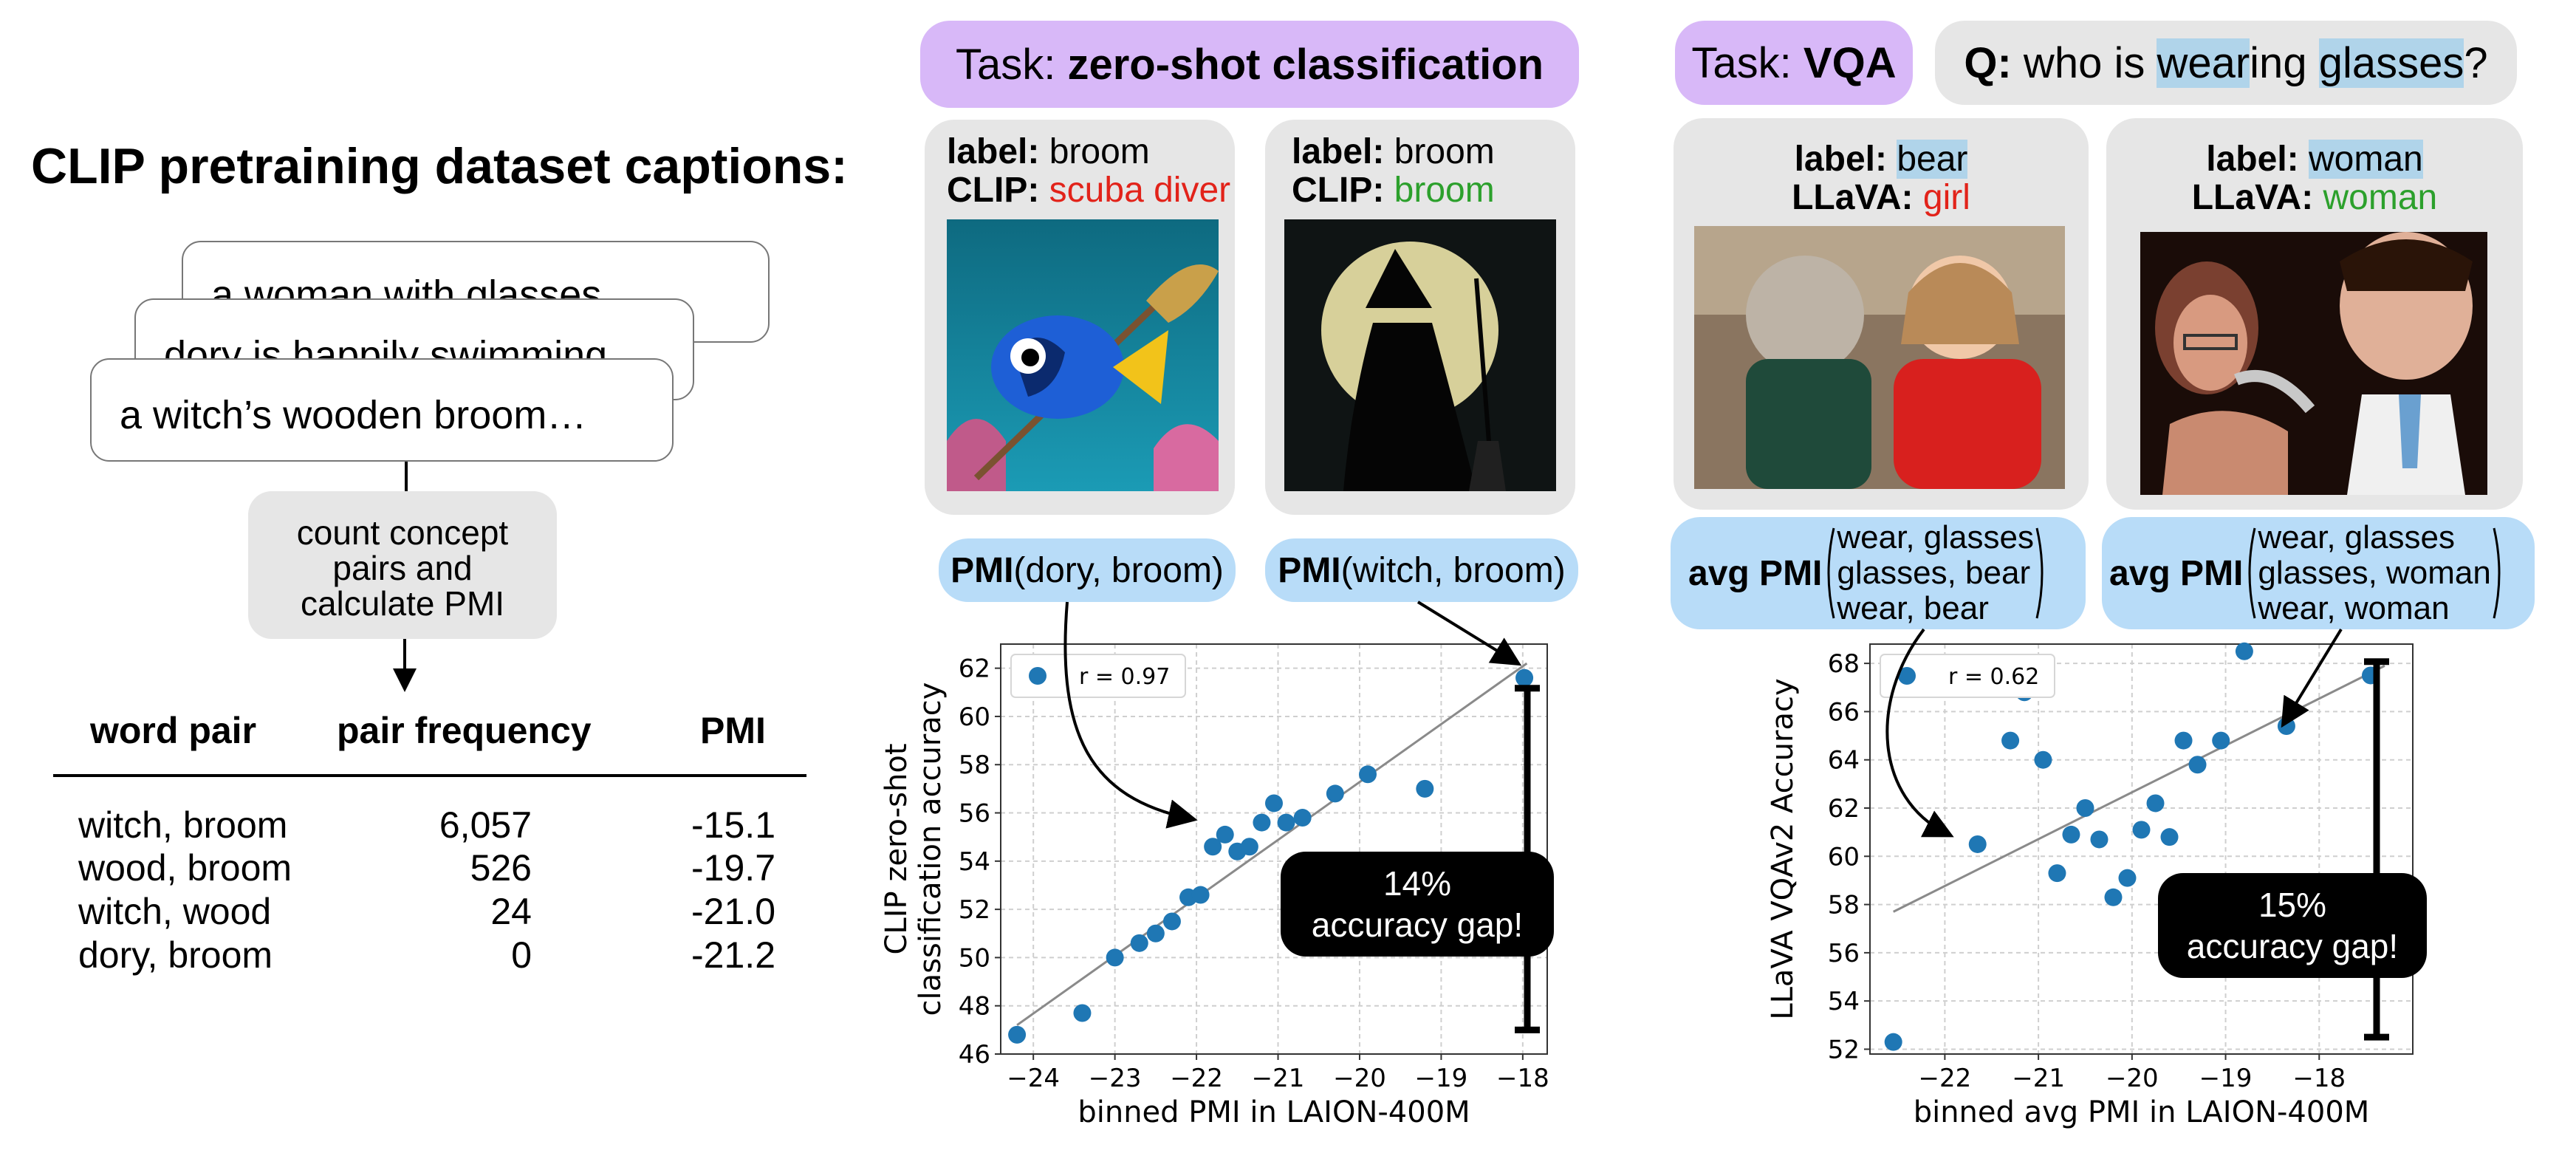 The height and width of the screenshot is (1170, 2576). What do you see at coordinates (521, 955) in the screenshot?
I see `table-cell: 0` at bounding box center [521, 955].